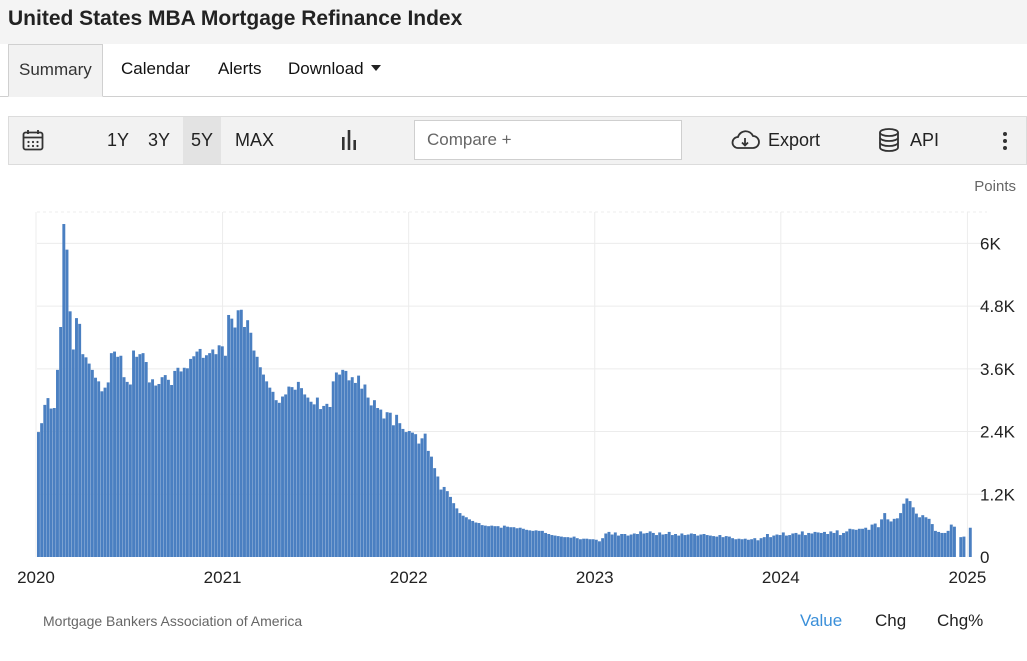 Image resolution: width=1027 pixels, height=661 pixels. I want to click on bar-chart-icon, so click(349, 141).